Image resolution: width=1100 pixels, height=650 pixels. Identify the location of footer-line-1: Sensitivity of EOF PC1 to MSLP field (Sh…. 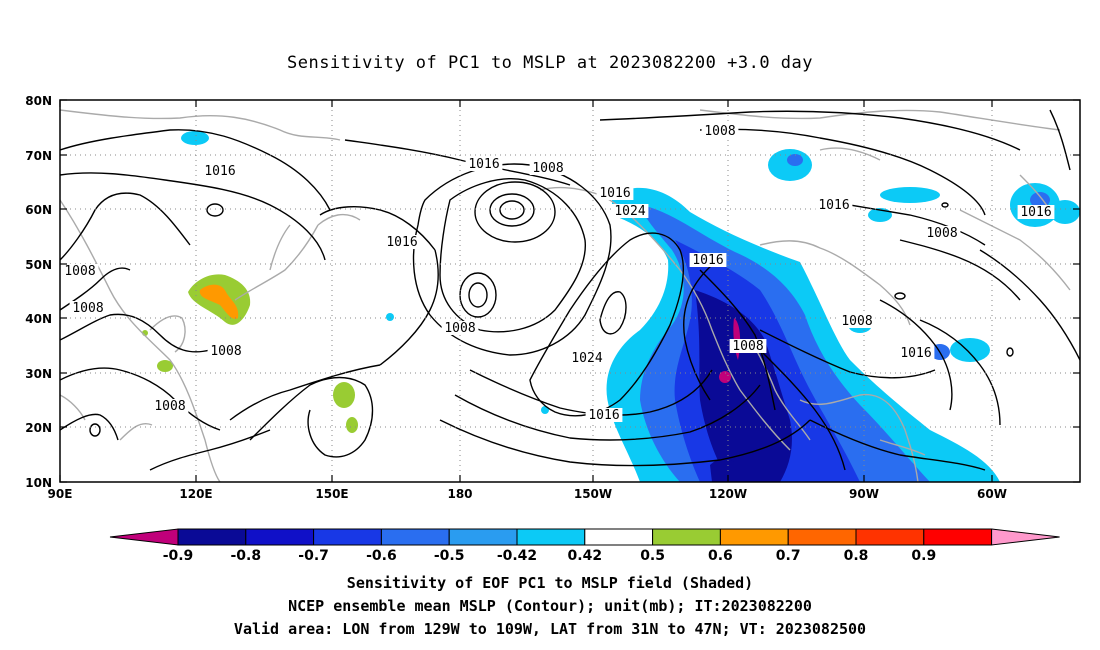
(550, 583).